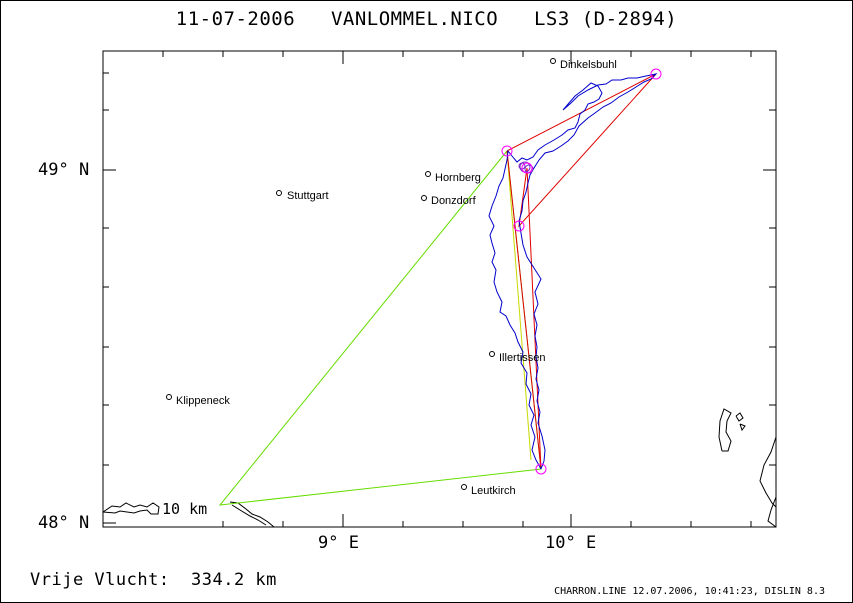  What do you see at coordinates (522, 358) in the screenshot?
I see `place-label-illertissen: Illertissen` at bounding box center [522, 358].